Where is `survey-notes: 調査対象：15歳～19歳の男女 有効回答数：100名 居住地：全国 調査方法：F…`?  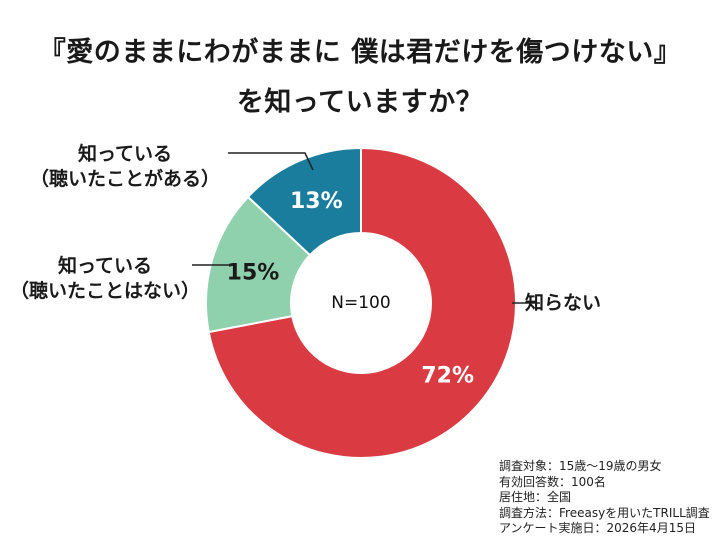 survey-notes: 調査対象：15歳～19歳の男女 有効回答数：100名 居住地：全国 調査方法：F… is located at coordinates (604, 498).